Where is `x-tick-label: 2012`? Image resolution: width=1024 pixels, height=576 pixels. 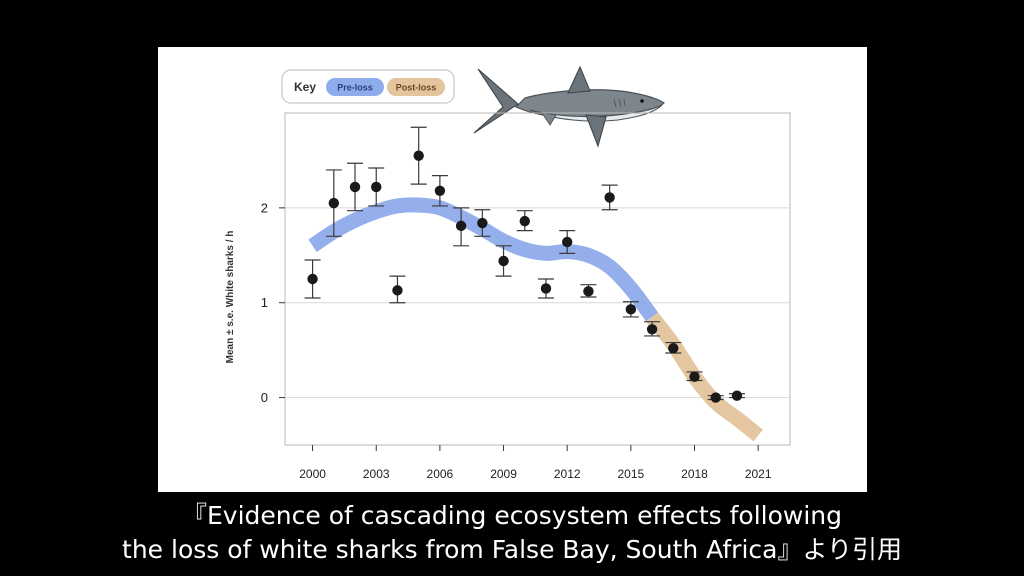
x-tick-label: 2012 is located at coordinates (567, 474).